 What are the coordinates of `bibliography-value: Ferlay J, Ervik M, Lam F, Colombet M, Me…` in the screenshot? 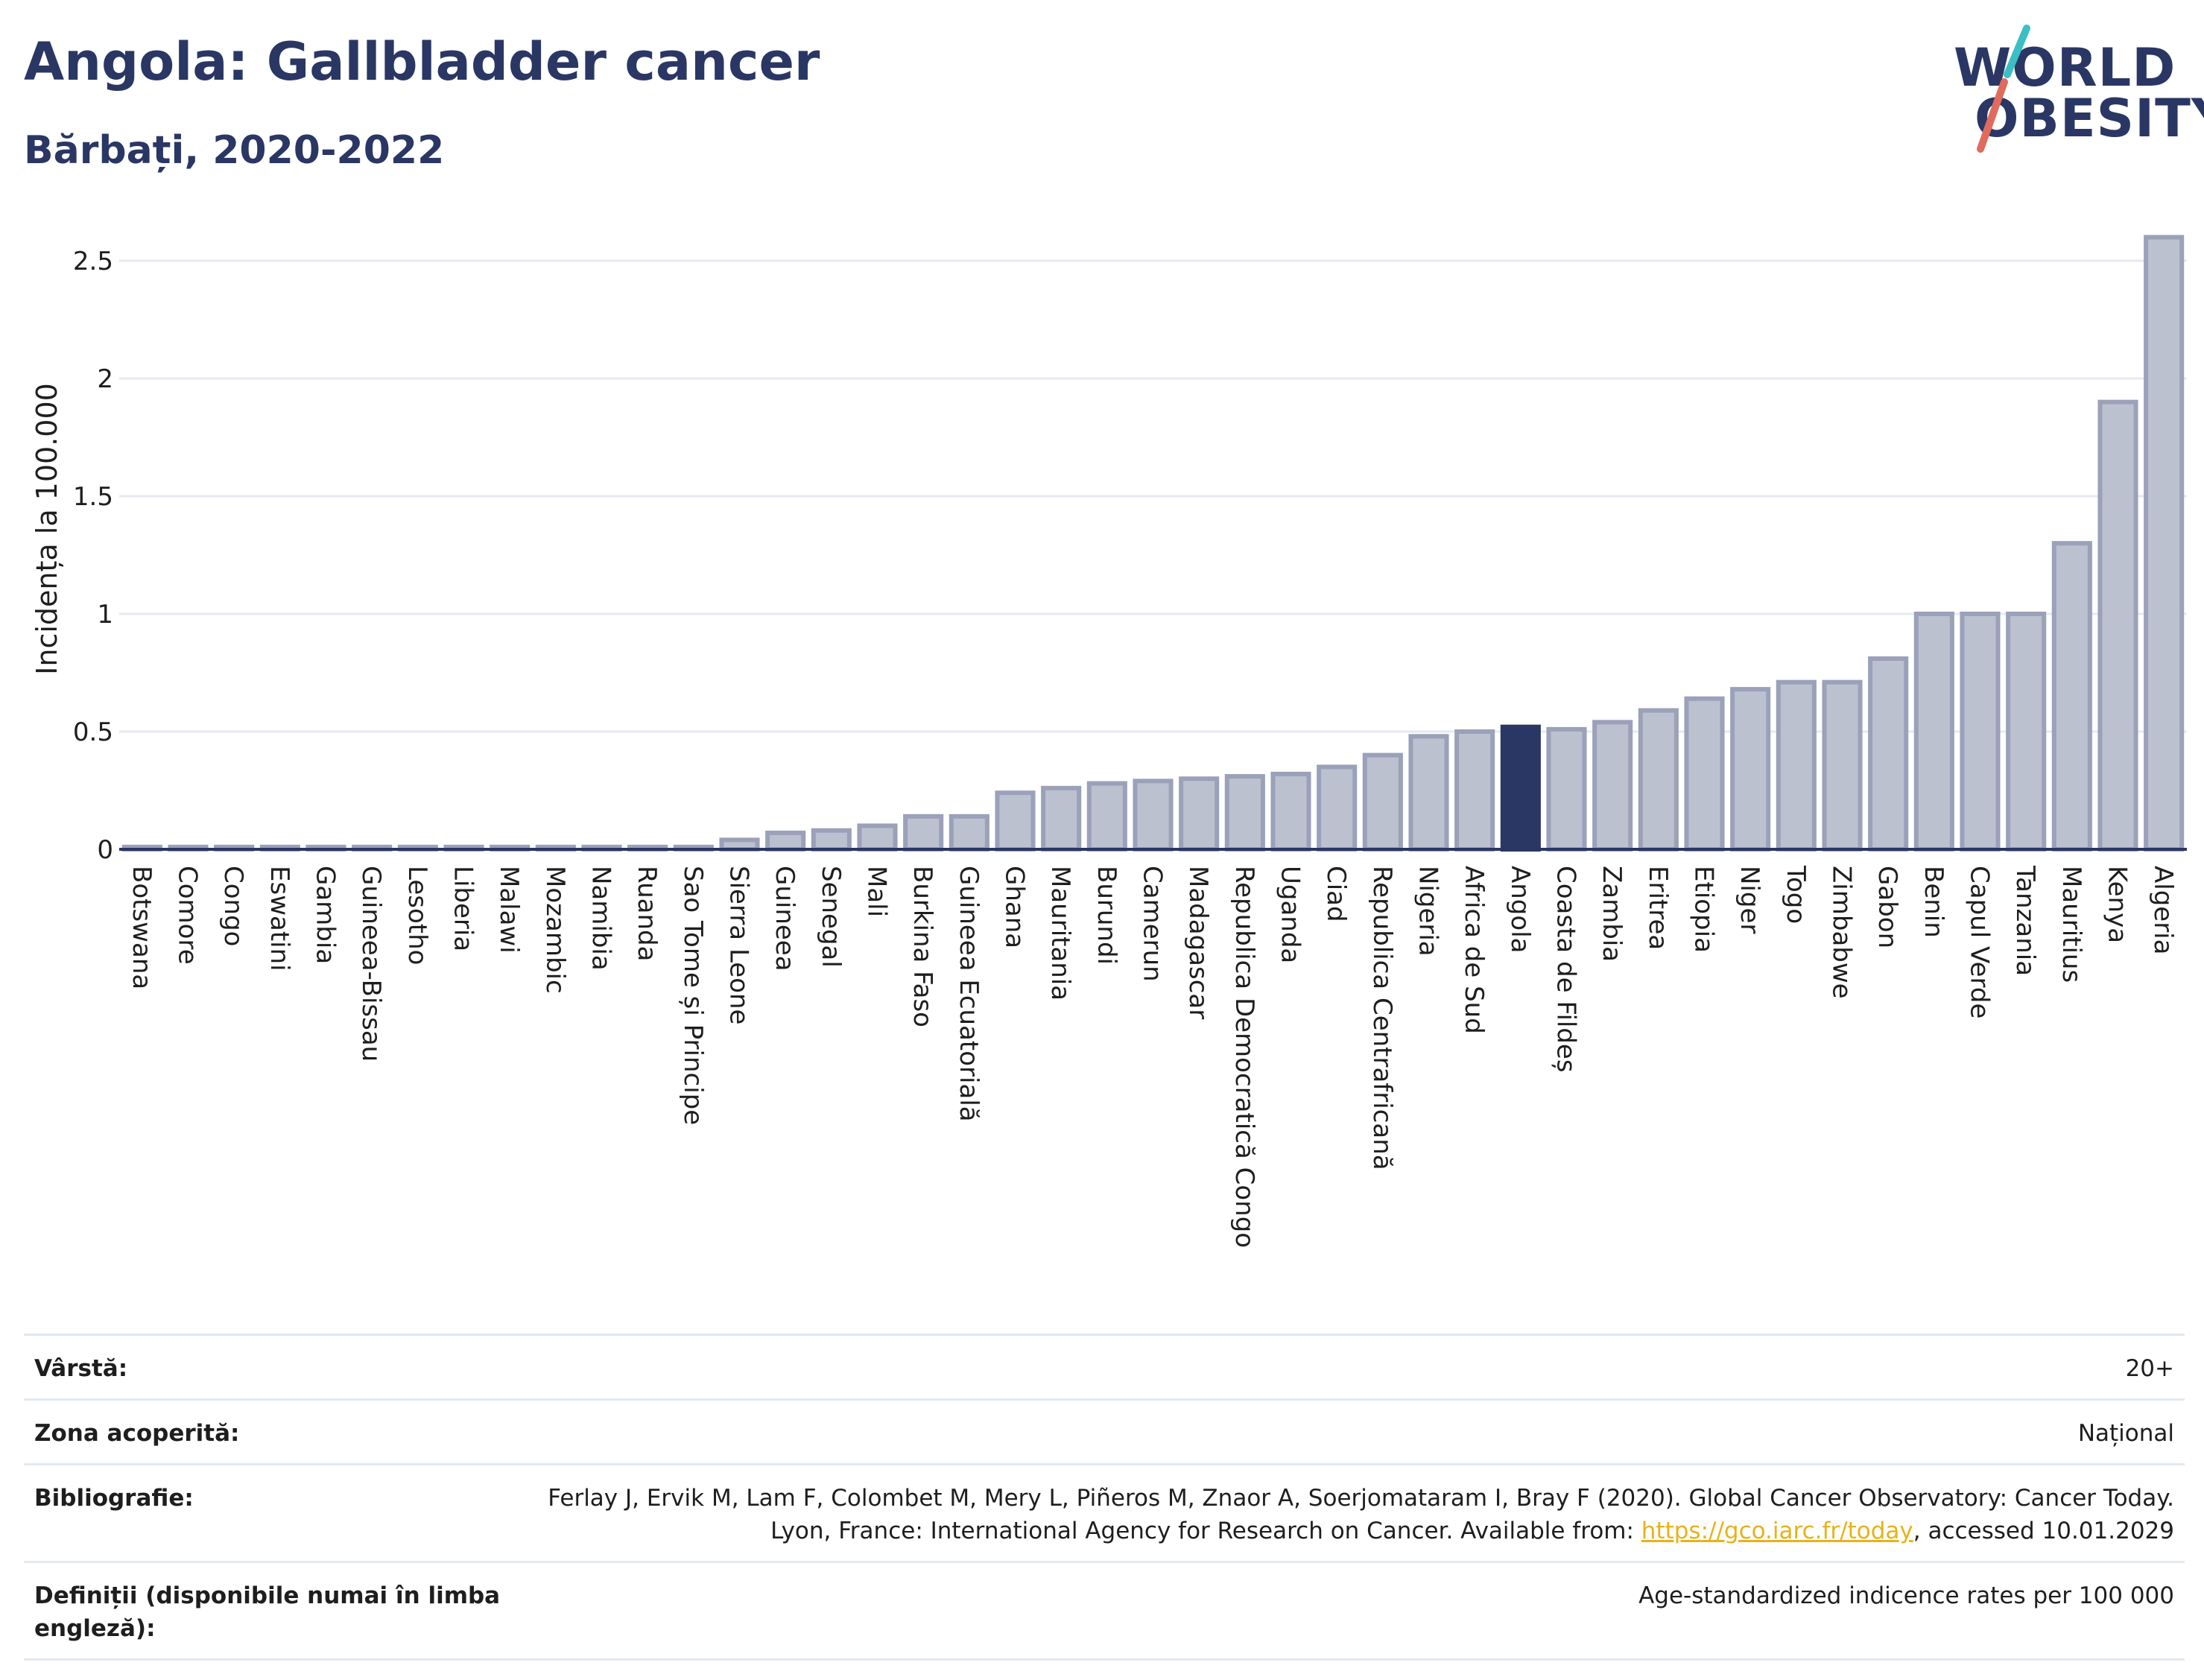 It's located at (1354, 1514).